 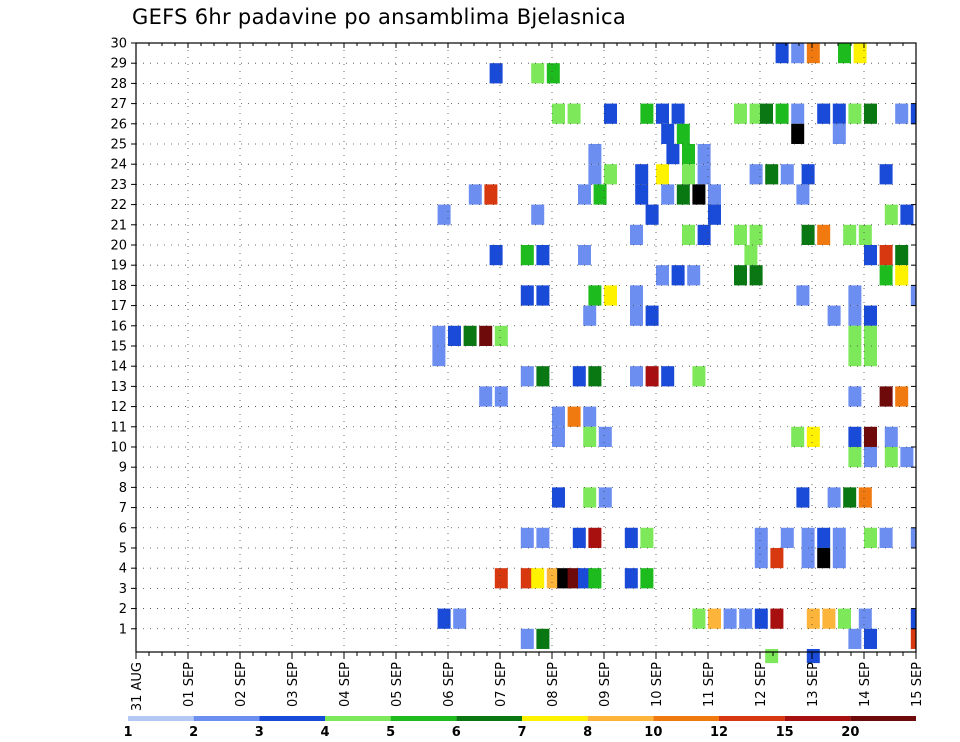 I want to click on y-tick-label: 3, so click(x=123, y=589).